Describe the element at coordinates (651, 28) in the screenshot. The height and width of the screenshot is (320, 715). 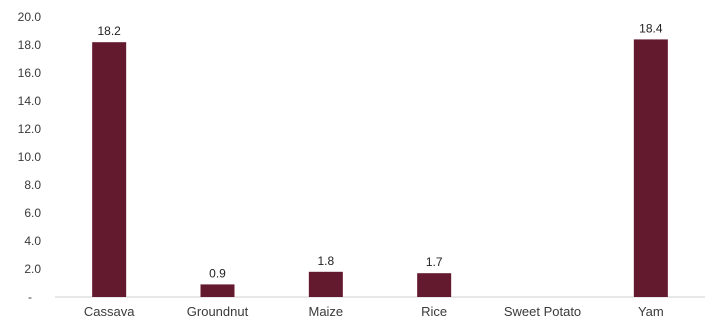
I see `data-label: 18.4` at that location.